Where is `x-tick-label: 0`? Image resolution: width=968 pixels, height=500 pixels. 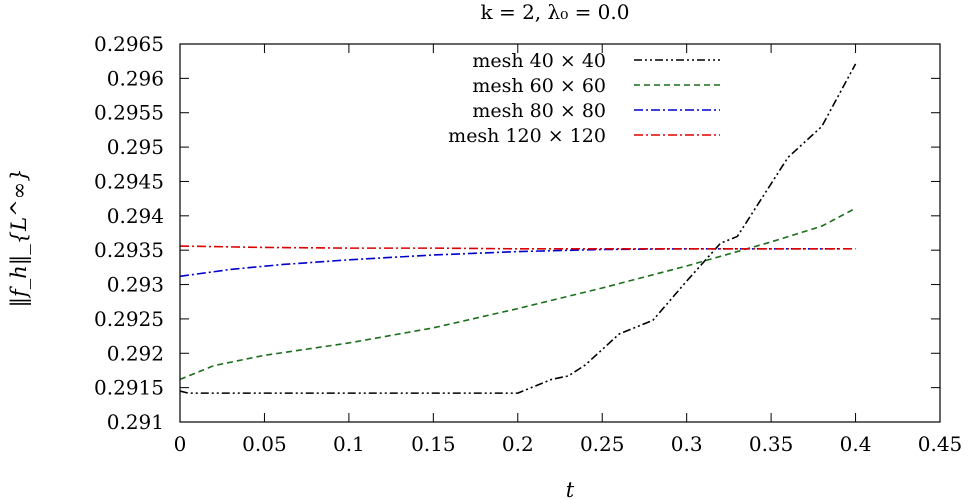
x-tick-label: 0 is located at coordinates (180, 444).